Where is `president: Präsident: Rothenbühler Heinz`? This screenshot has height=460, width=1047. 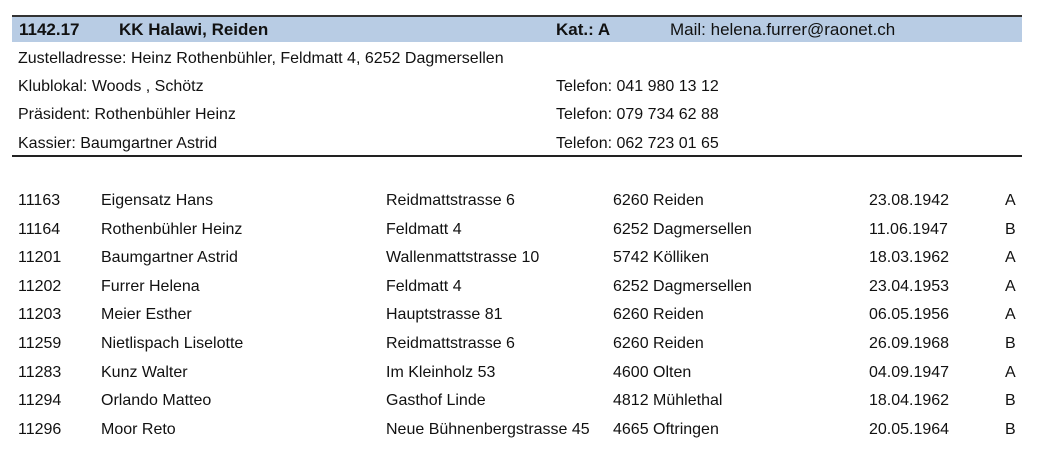
president: Präsident: Rothenbühler Heinz is located at coordinates (127, 114).